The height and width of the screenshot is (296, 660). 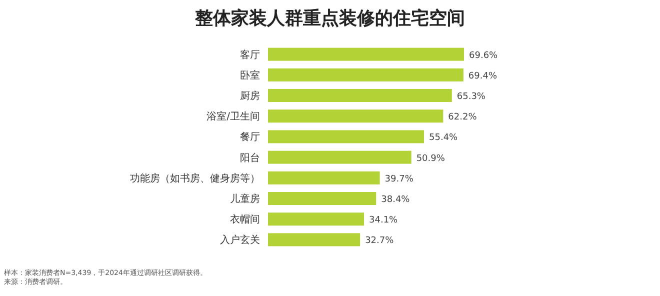 I want to click on y-tick-label: 浴室/卫生间, so click(x=233, y=116).